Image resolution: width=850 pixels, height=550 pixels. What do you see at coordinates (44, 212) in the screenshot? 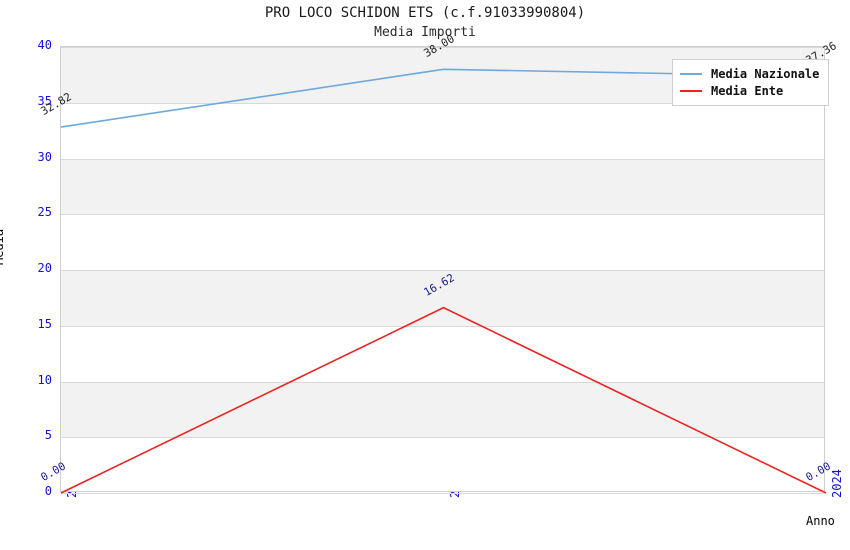
I see `y-tick-label: 25` at bounding box center [44, 212].